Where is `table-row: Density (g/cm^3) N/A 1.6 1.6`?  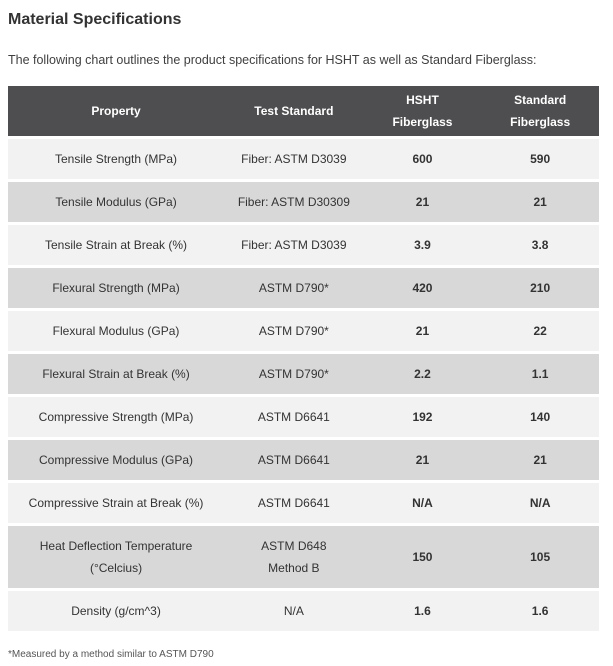 table-row: Density (g/cm^3) N/A 1.6 1.6 is located at coordinates (303, 611).